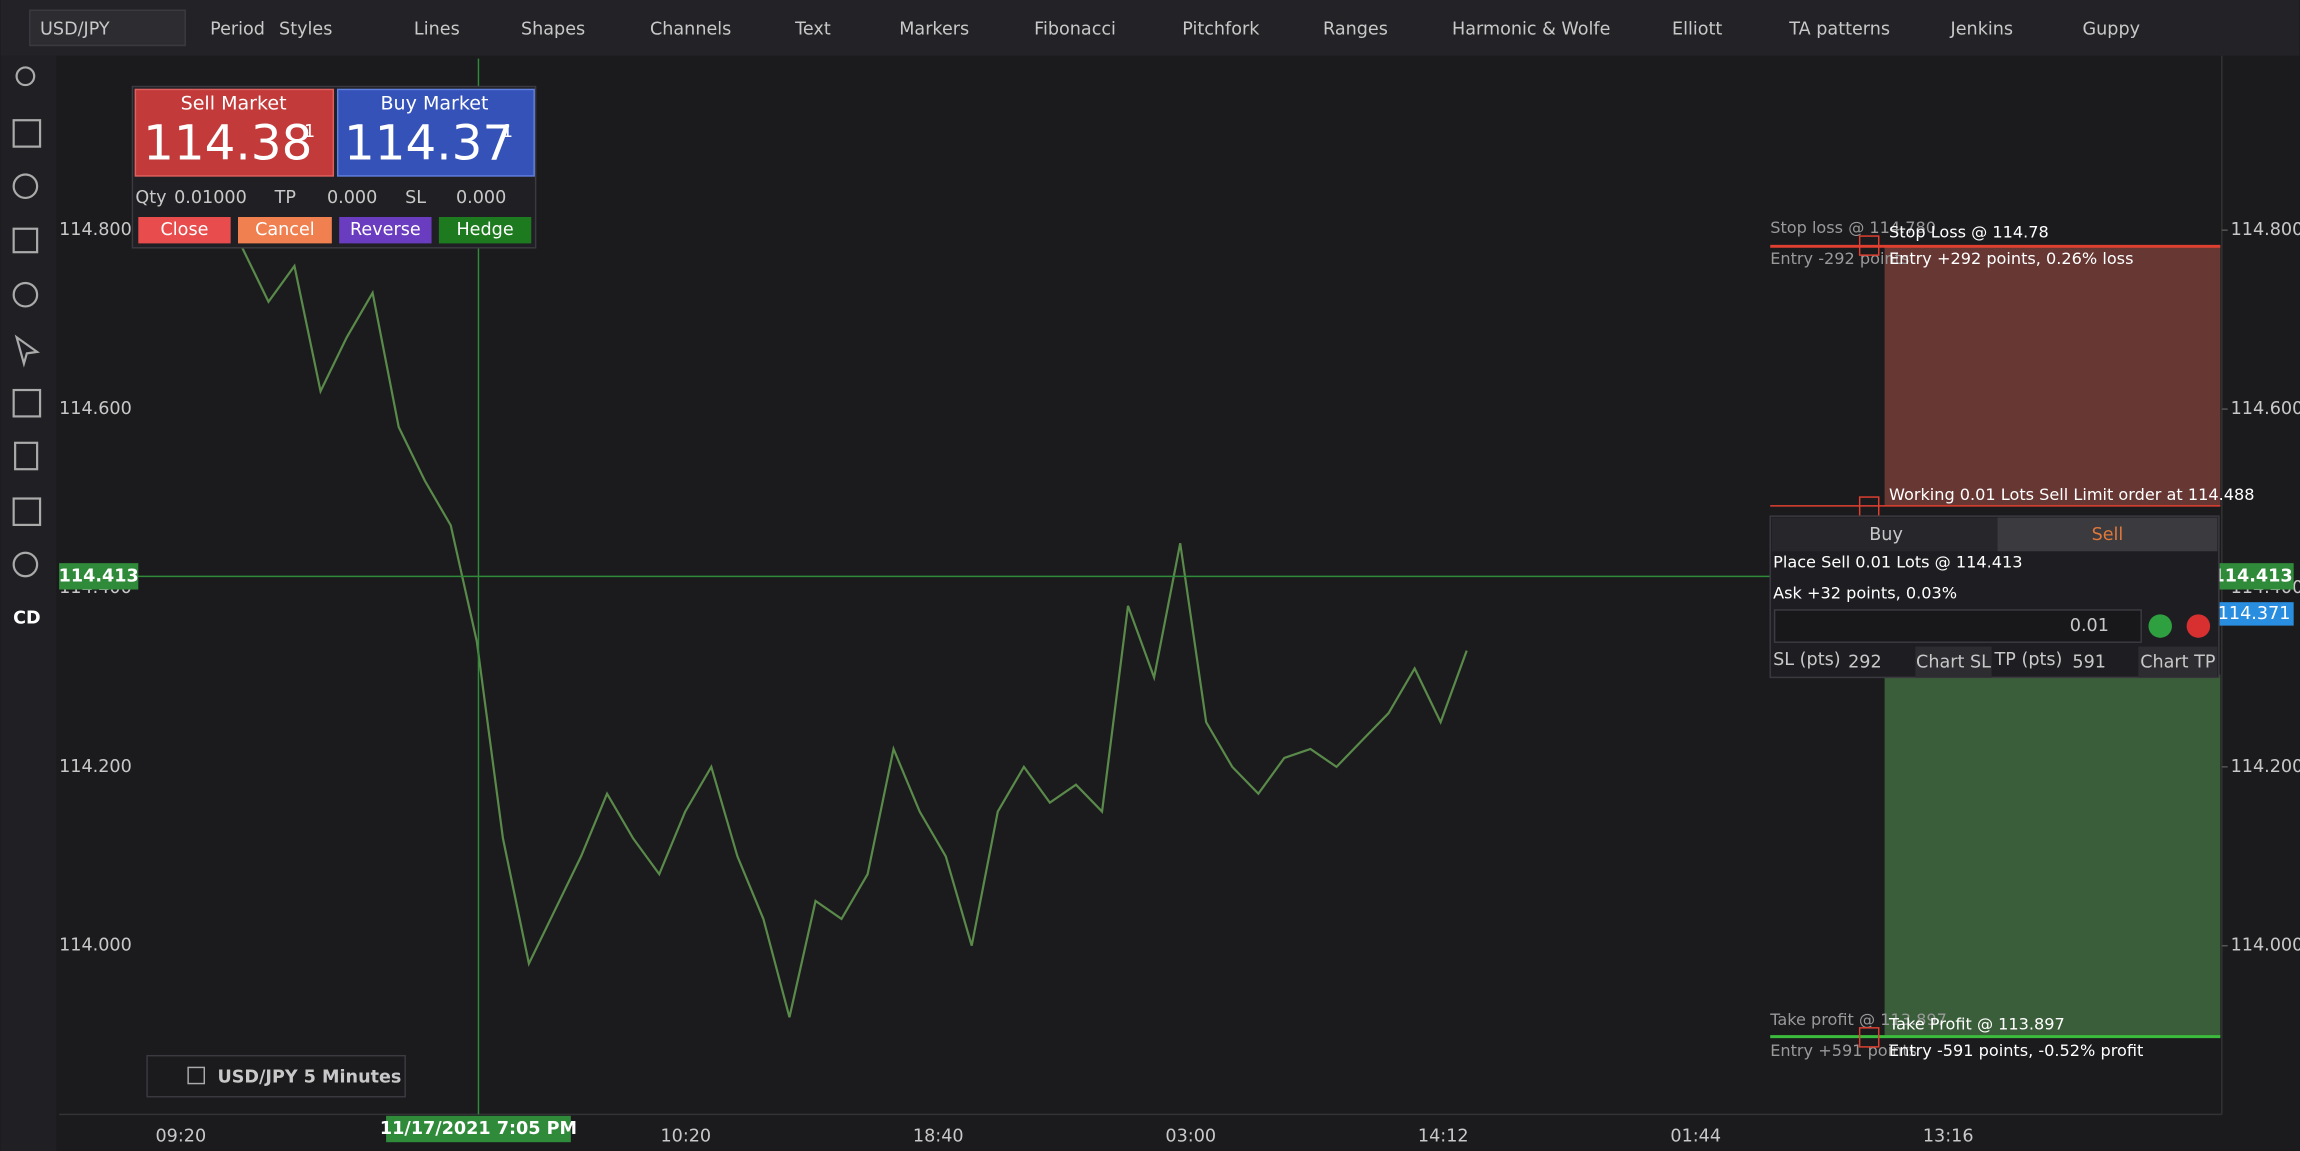  Describe the element at coordinates (481, 198) in the screenshot. I see `sl-input: 0.000` at that location.